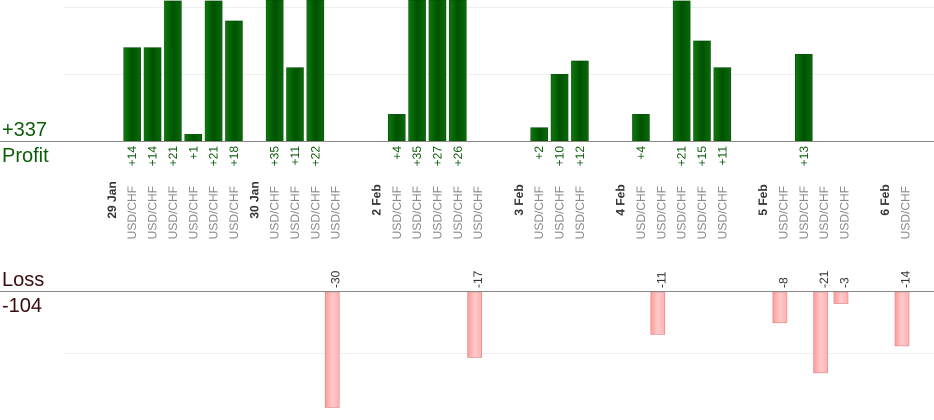 The image size is (934, 420). What do you see at coordinates (885, 199) in the screenshot?
I see `date-label: 6 Feb` at bounding box center [885, 199].